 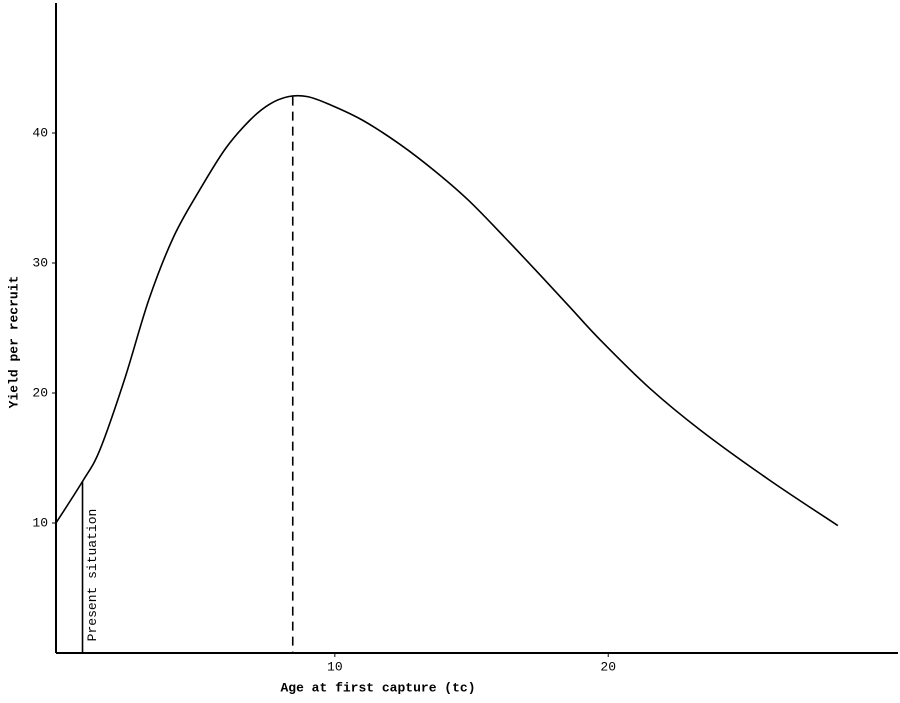 What do you see at coordinates (13, 342) in the screenshot?
I see `y-axis-label: Yield per recruit` at bounding box center [13, 342].